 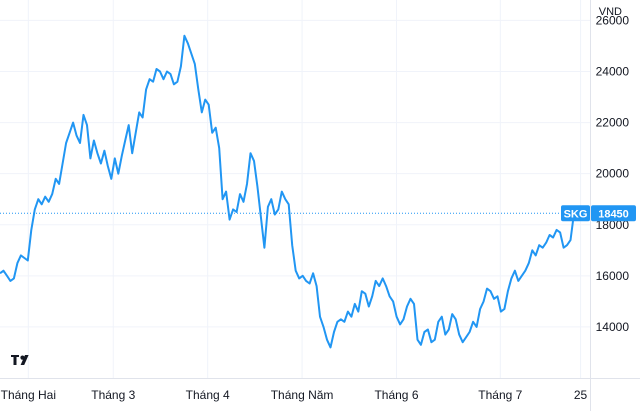 What do you see at coordinates (613, 174) in the screenshot?
I see `y-tick-label: 20000` at bounding box center [613, 174].